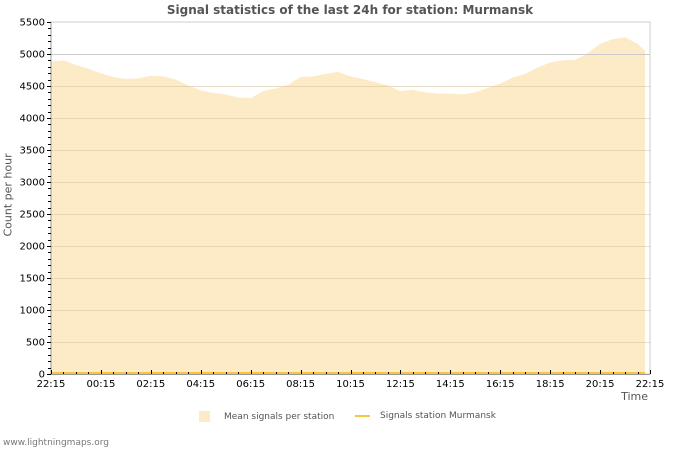 This screenshot has width=700, height=450. I want to click on svg-text: 4500, so click(32, 87).